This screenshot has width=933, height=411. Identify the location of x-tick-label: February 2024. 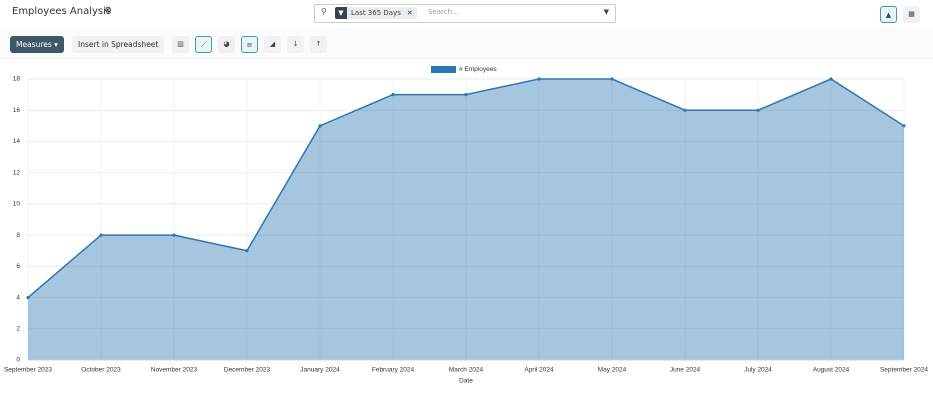
(393, 370).